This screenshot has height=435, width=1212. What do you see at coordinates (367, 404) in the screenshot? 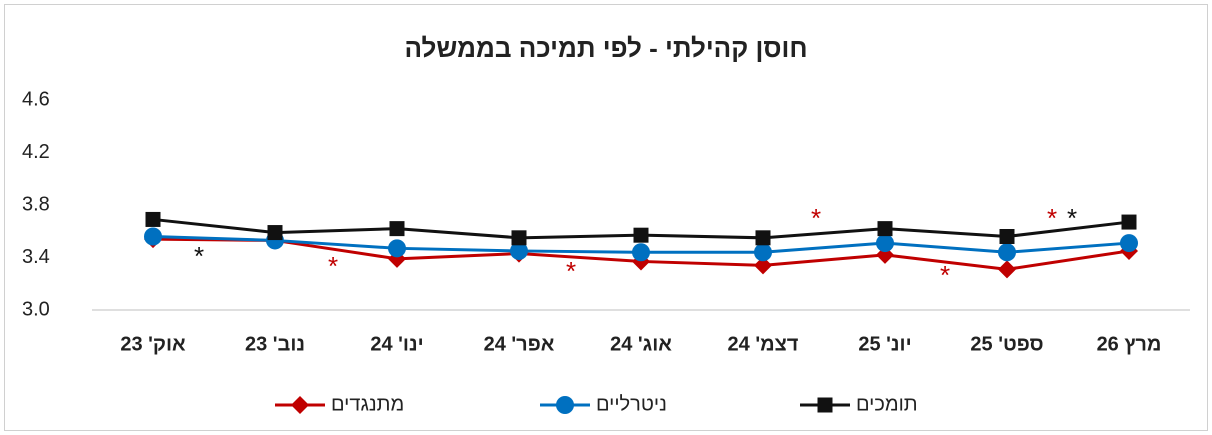
I see `legend-label: מתנגדים` at bounding box center [367, 404].